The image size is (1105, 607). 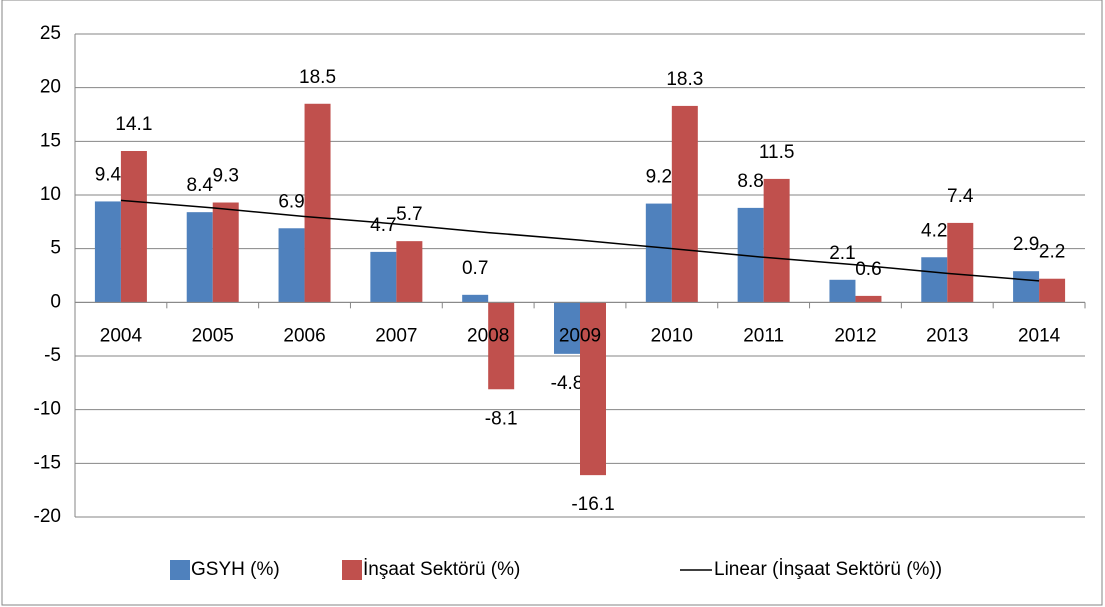 What do you see at coordinates (213, 335) in the screenshot?
I see `x-tick-label: 2005` at bounding box center [213, 335].